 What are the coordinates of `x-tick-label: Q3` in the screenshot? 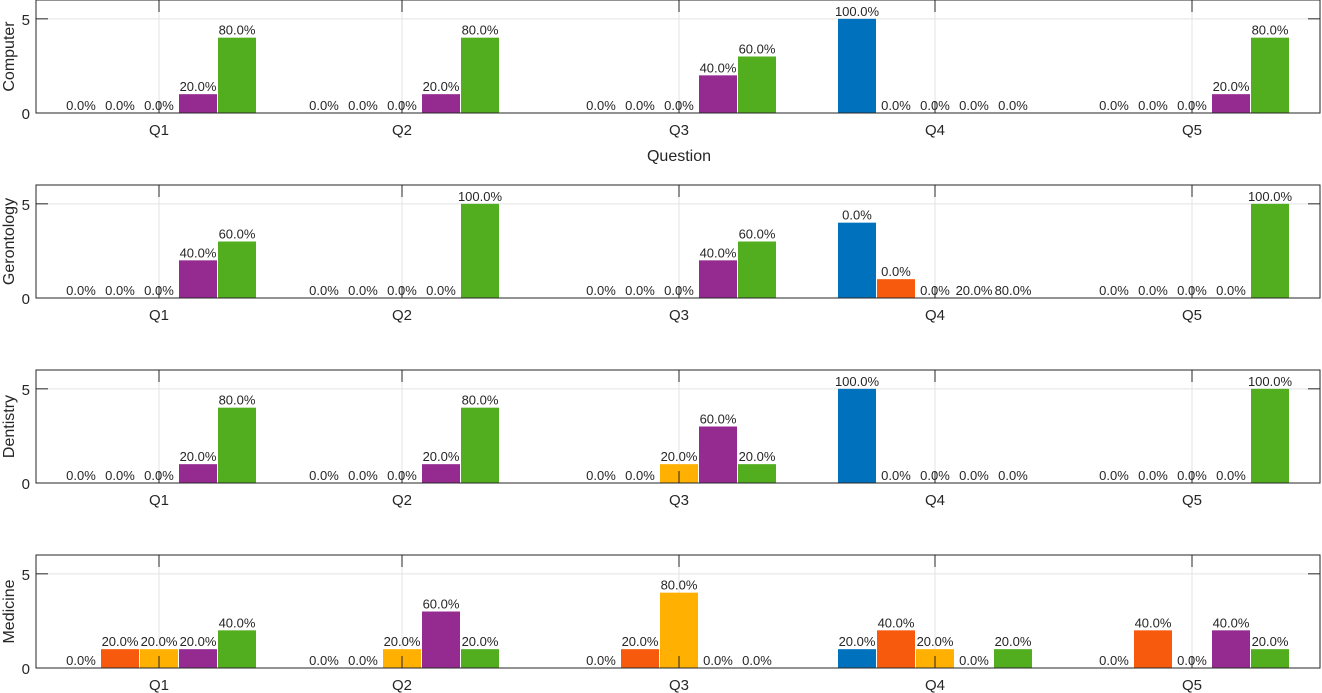 It's located at (679, 685).